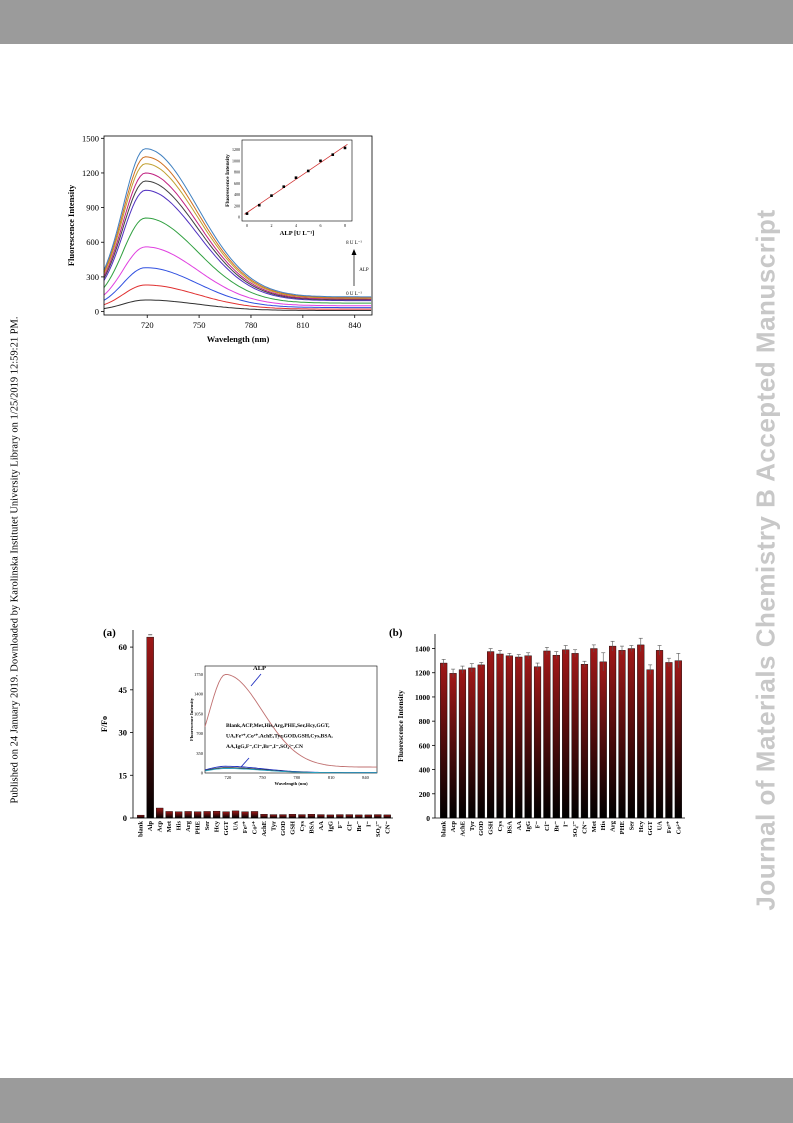 The width and height of the screenshot is (793, 1123). I want to click on category-label: SO₄²⁻, so click(378, 828).